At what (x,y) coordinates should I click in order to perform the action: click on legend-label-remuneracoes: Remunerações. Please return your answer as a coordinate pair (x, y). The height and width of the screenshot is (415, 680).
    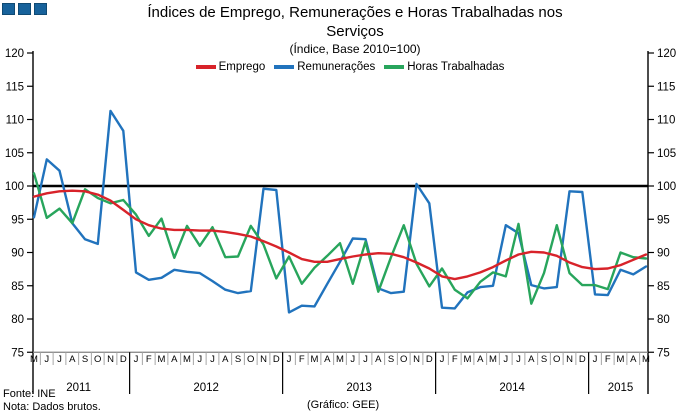
    Looking at the image, I should click on (336, 67).